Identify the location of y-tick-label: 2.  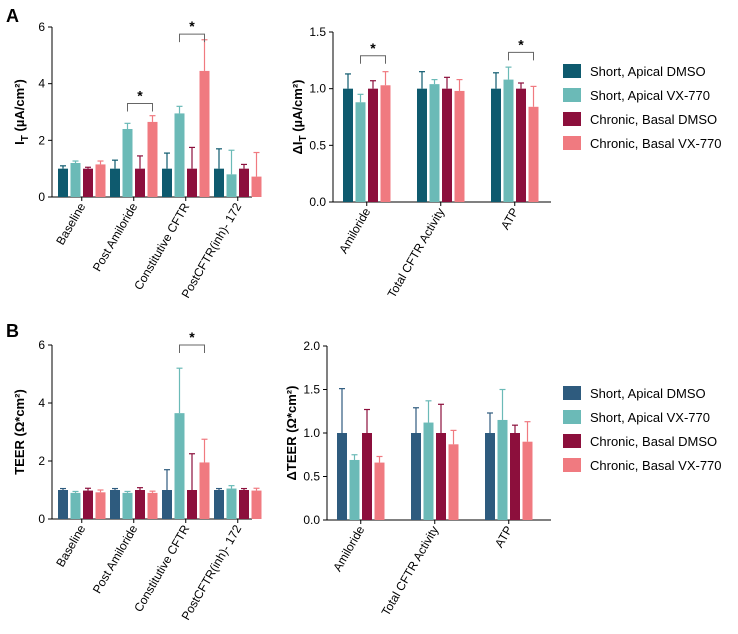
(41, 140).